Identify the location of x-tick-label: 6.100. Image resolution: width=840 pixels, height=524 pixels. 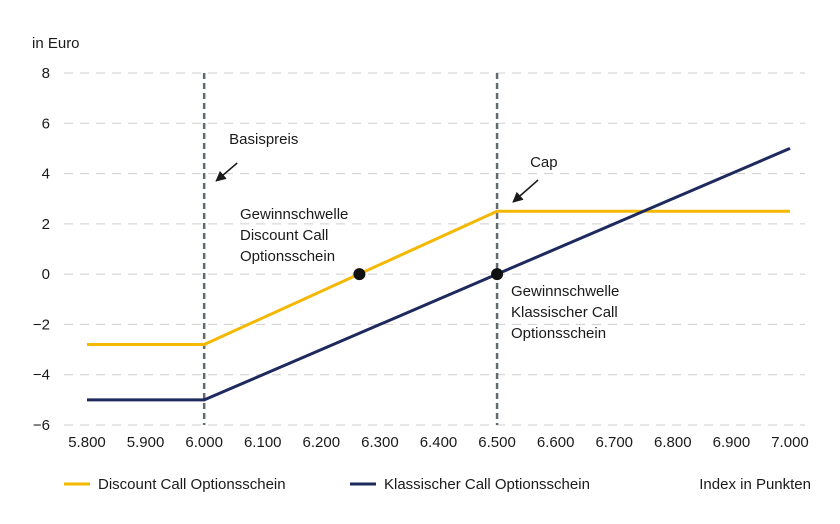
(263, 442).